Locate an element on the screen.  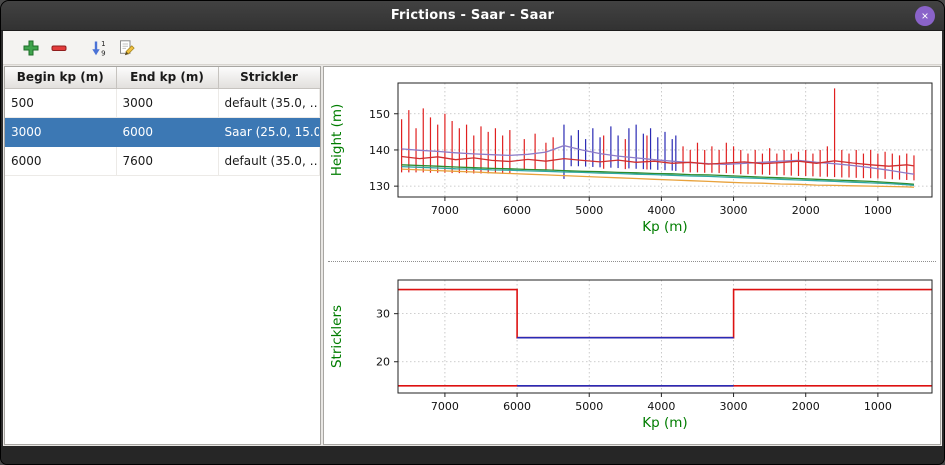
edit-button is located at coordinates (127, 48).